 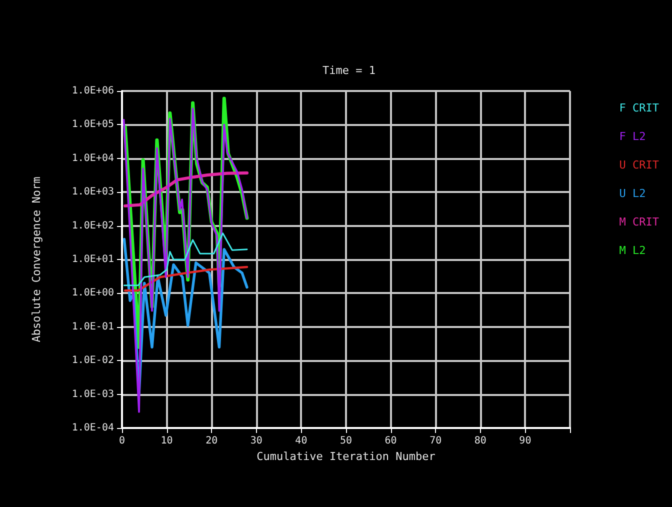 I want to click on y-tick-label: 1.0E-03, so click(x=93, y=394).